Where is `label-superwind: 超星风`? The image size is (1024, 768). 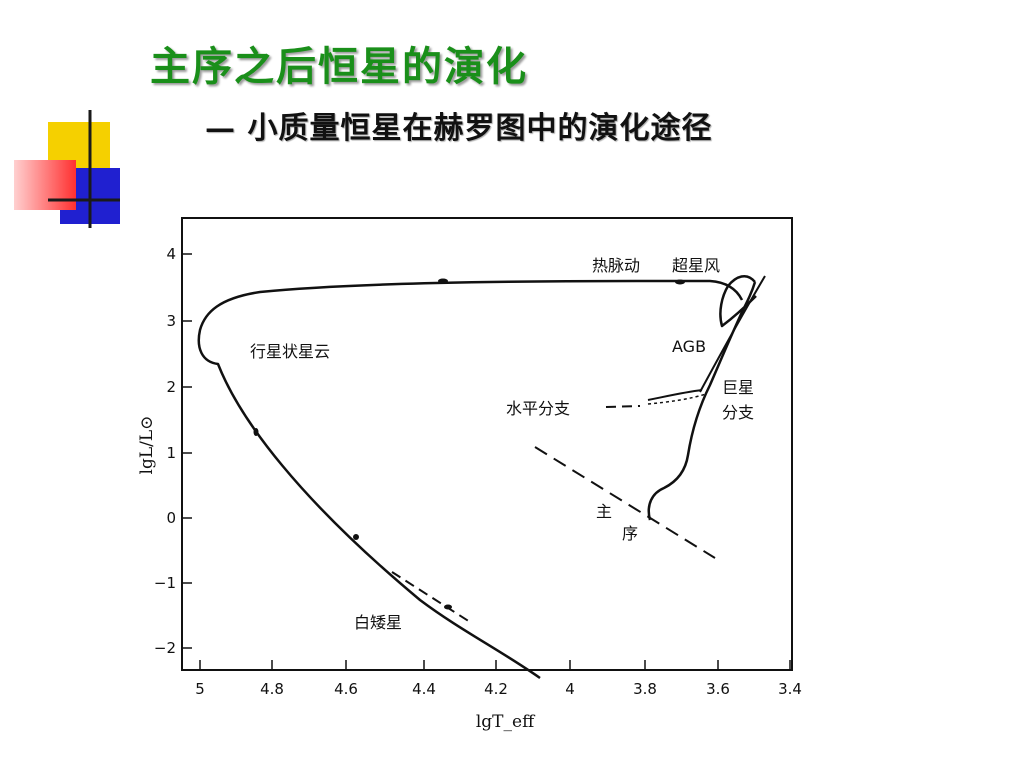 label-superwind: 超星风 is located at coordinates (696, 265).